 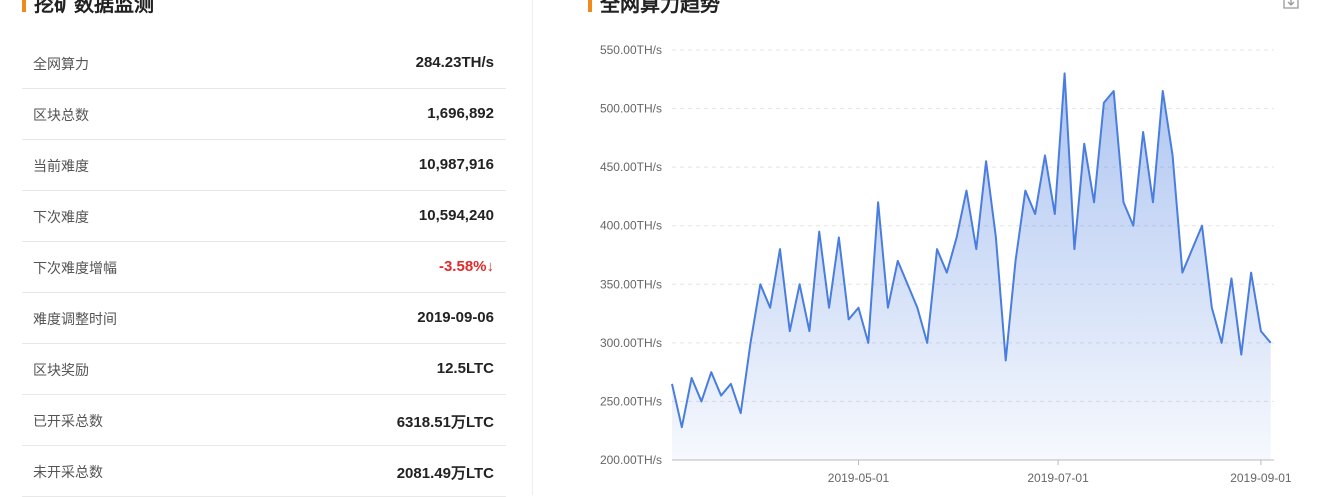 I want to click on y-tick-label: 400.00TH/s, so click(x=631, y=226).